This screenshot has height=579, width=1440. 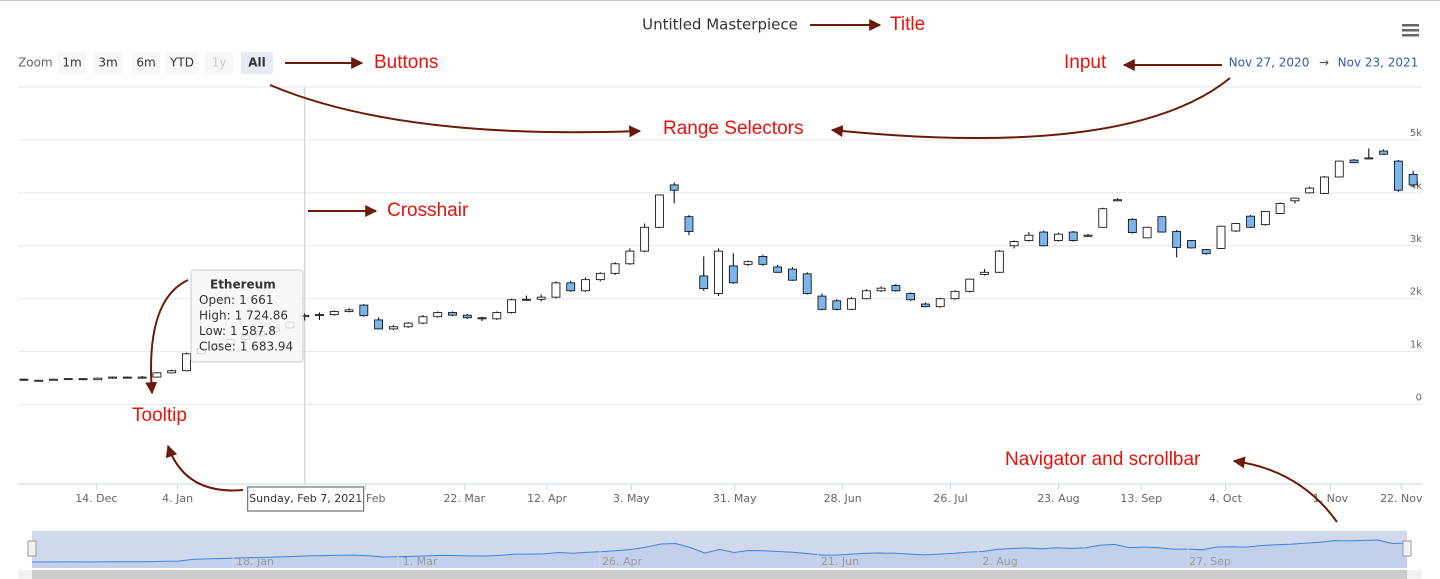 I want to click on y-tick-label: 5k, so click(x=1416, y=133).